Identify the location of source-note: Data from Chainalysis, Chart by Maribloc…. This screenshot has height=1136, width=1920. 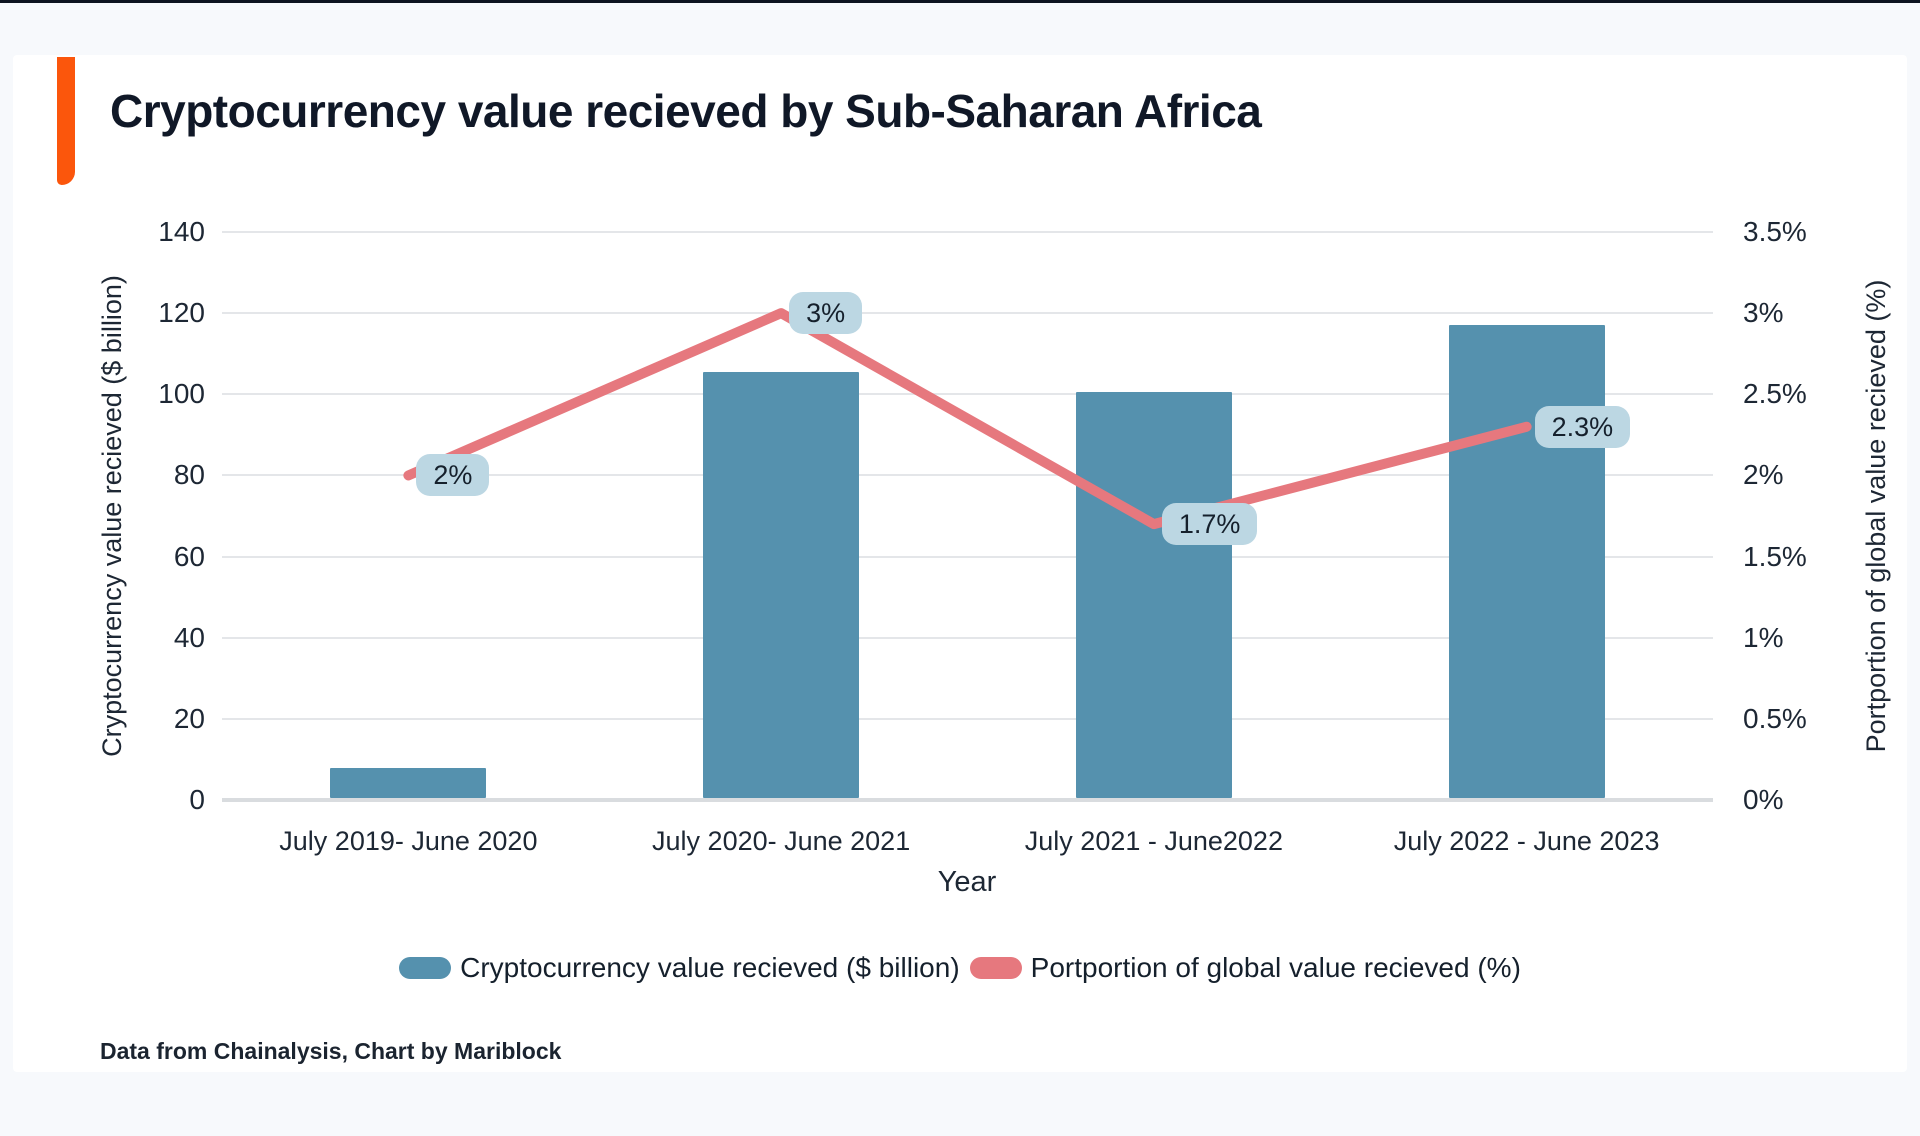
(331, 1051).